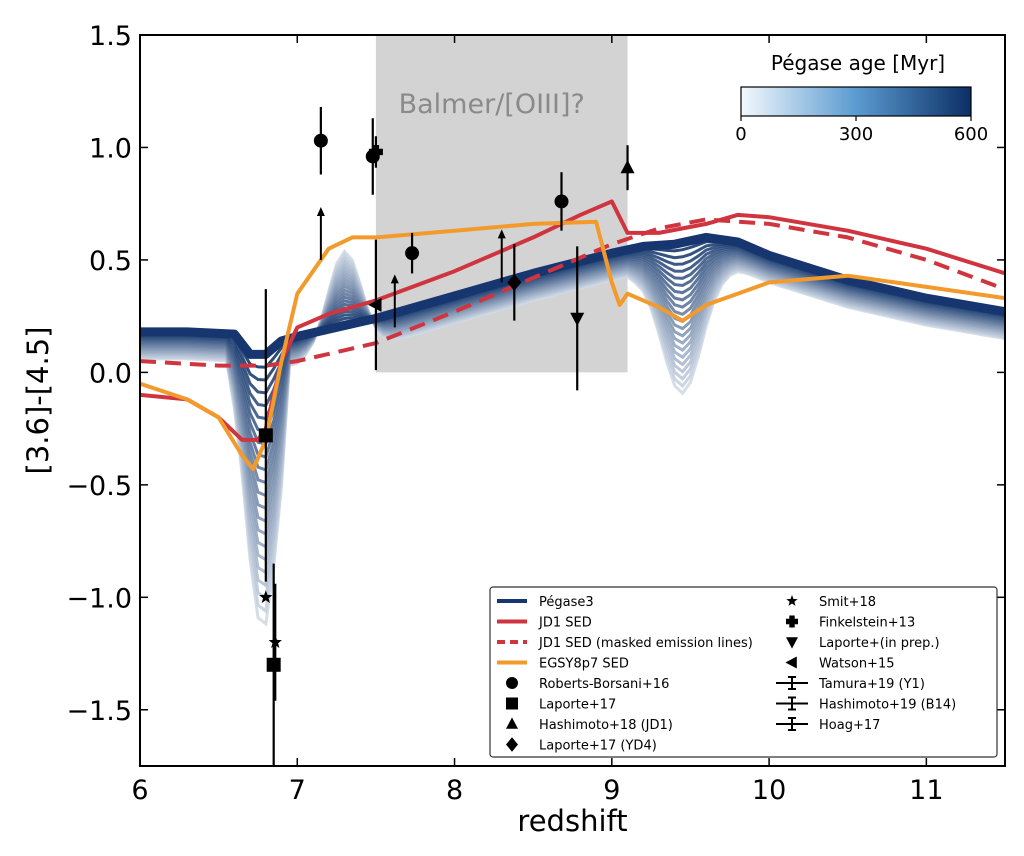 Image resolution: width=1024 pixels, height=856 pixels. Describe the element at coordinates (565, 623) in the screenshot. I see `legend-label: JD1 SED` at that location.